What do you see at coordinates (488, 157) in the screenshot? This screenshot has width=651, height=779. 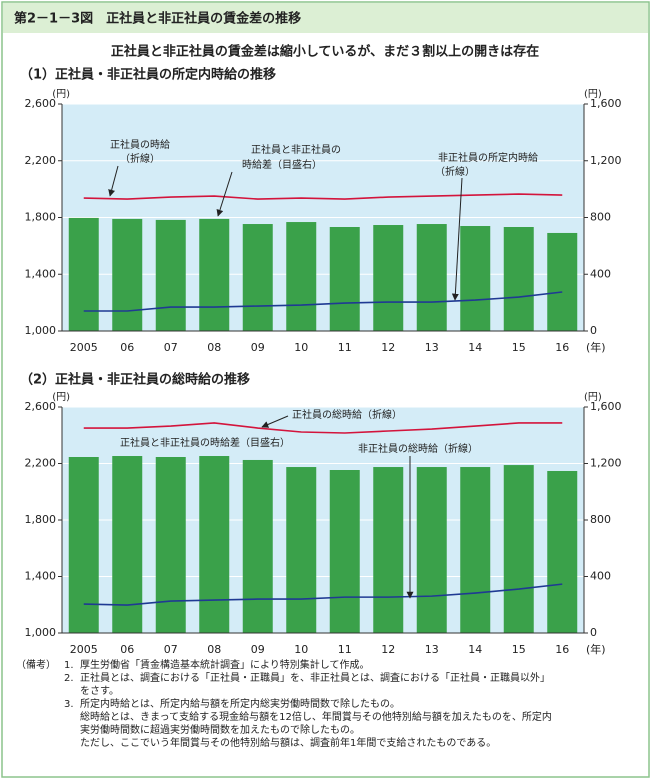 I see `annotation: 非正社員の所定内時給` at bounding box center [488, 157].